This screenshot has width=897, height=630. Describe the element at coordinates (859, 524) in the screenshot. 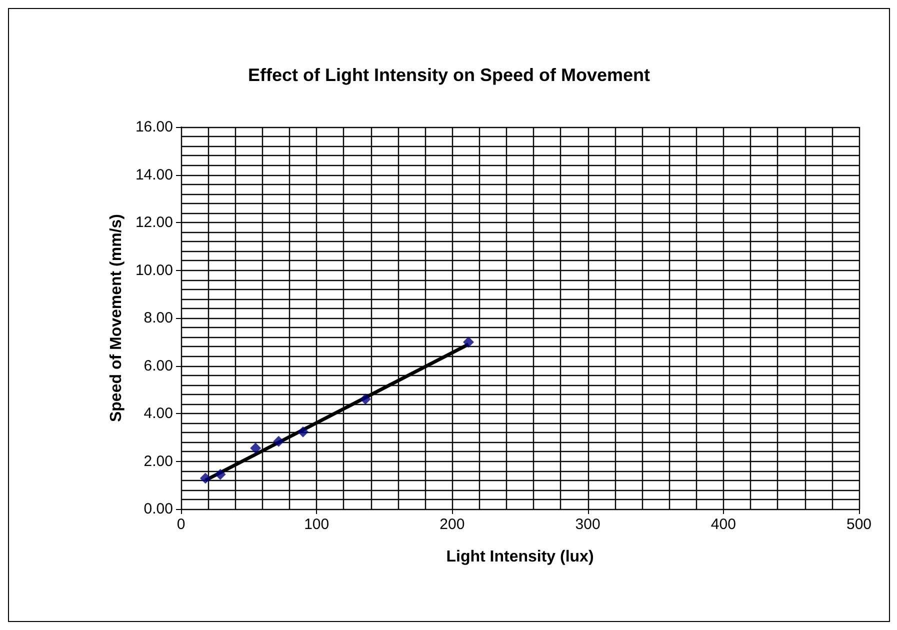

I see `x-tick-label: 500` at that location.